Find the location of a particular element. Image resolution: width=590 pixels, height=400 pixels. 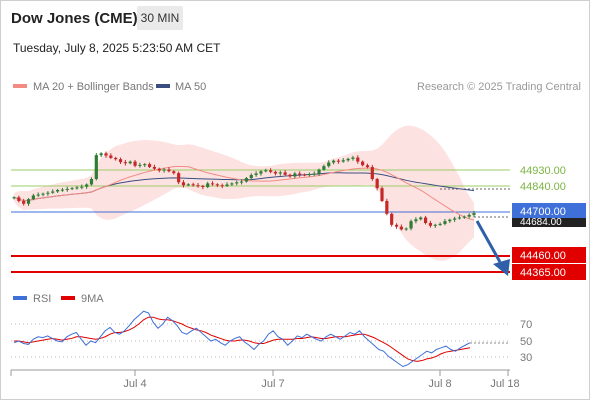

x-label-jul18: Jul 18 is located at coordinates (504, 384).